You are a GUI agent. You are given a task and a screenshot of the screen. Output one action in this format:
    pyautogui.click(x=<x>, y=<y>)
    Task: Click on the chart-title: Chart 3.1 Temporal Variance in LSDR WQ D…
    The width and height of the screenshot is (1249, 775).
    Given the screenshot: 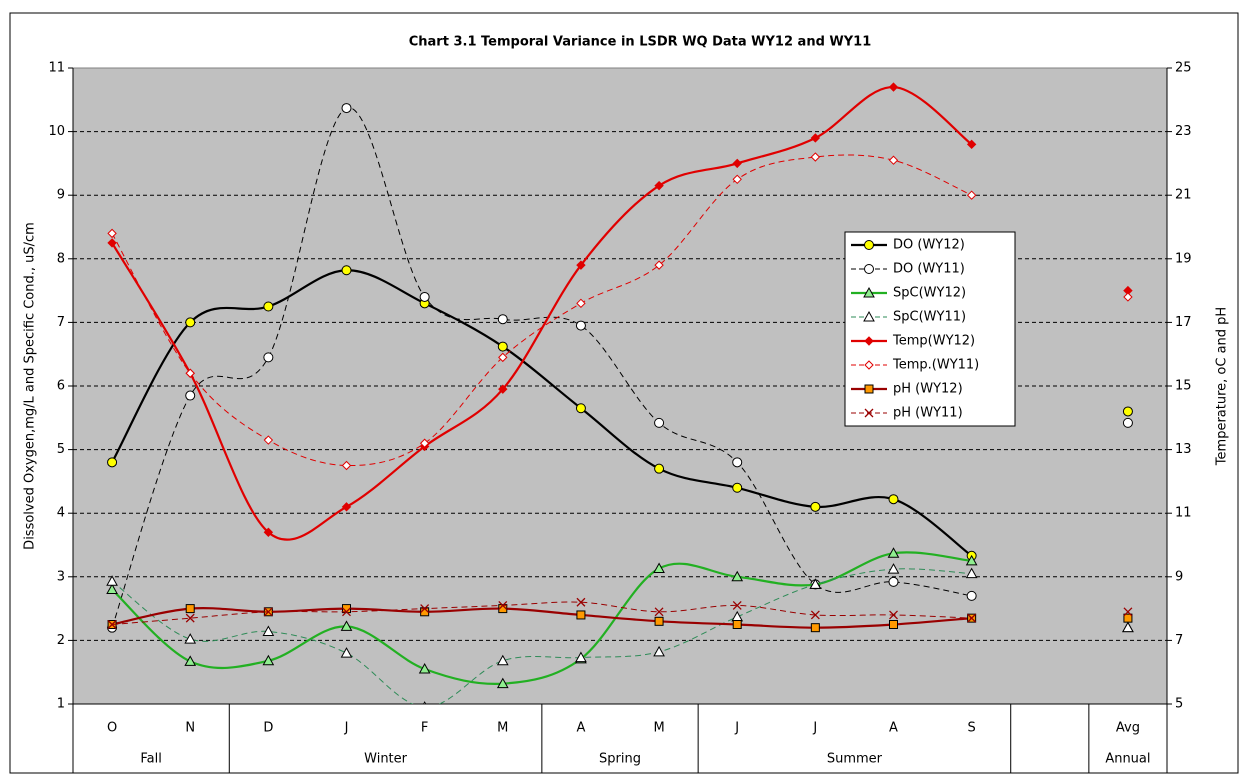 What is the action you would take?
    pyautogui.click(x=640, y=42)
    